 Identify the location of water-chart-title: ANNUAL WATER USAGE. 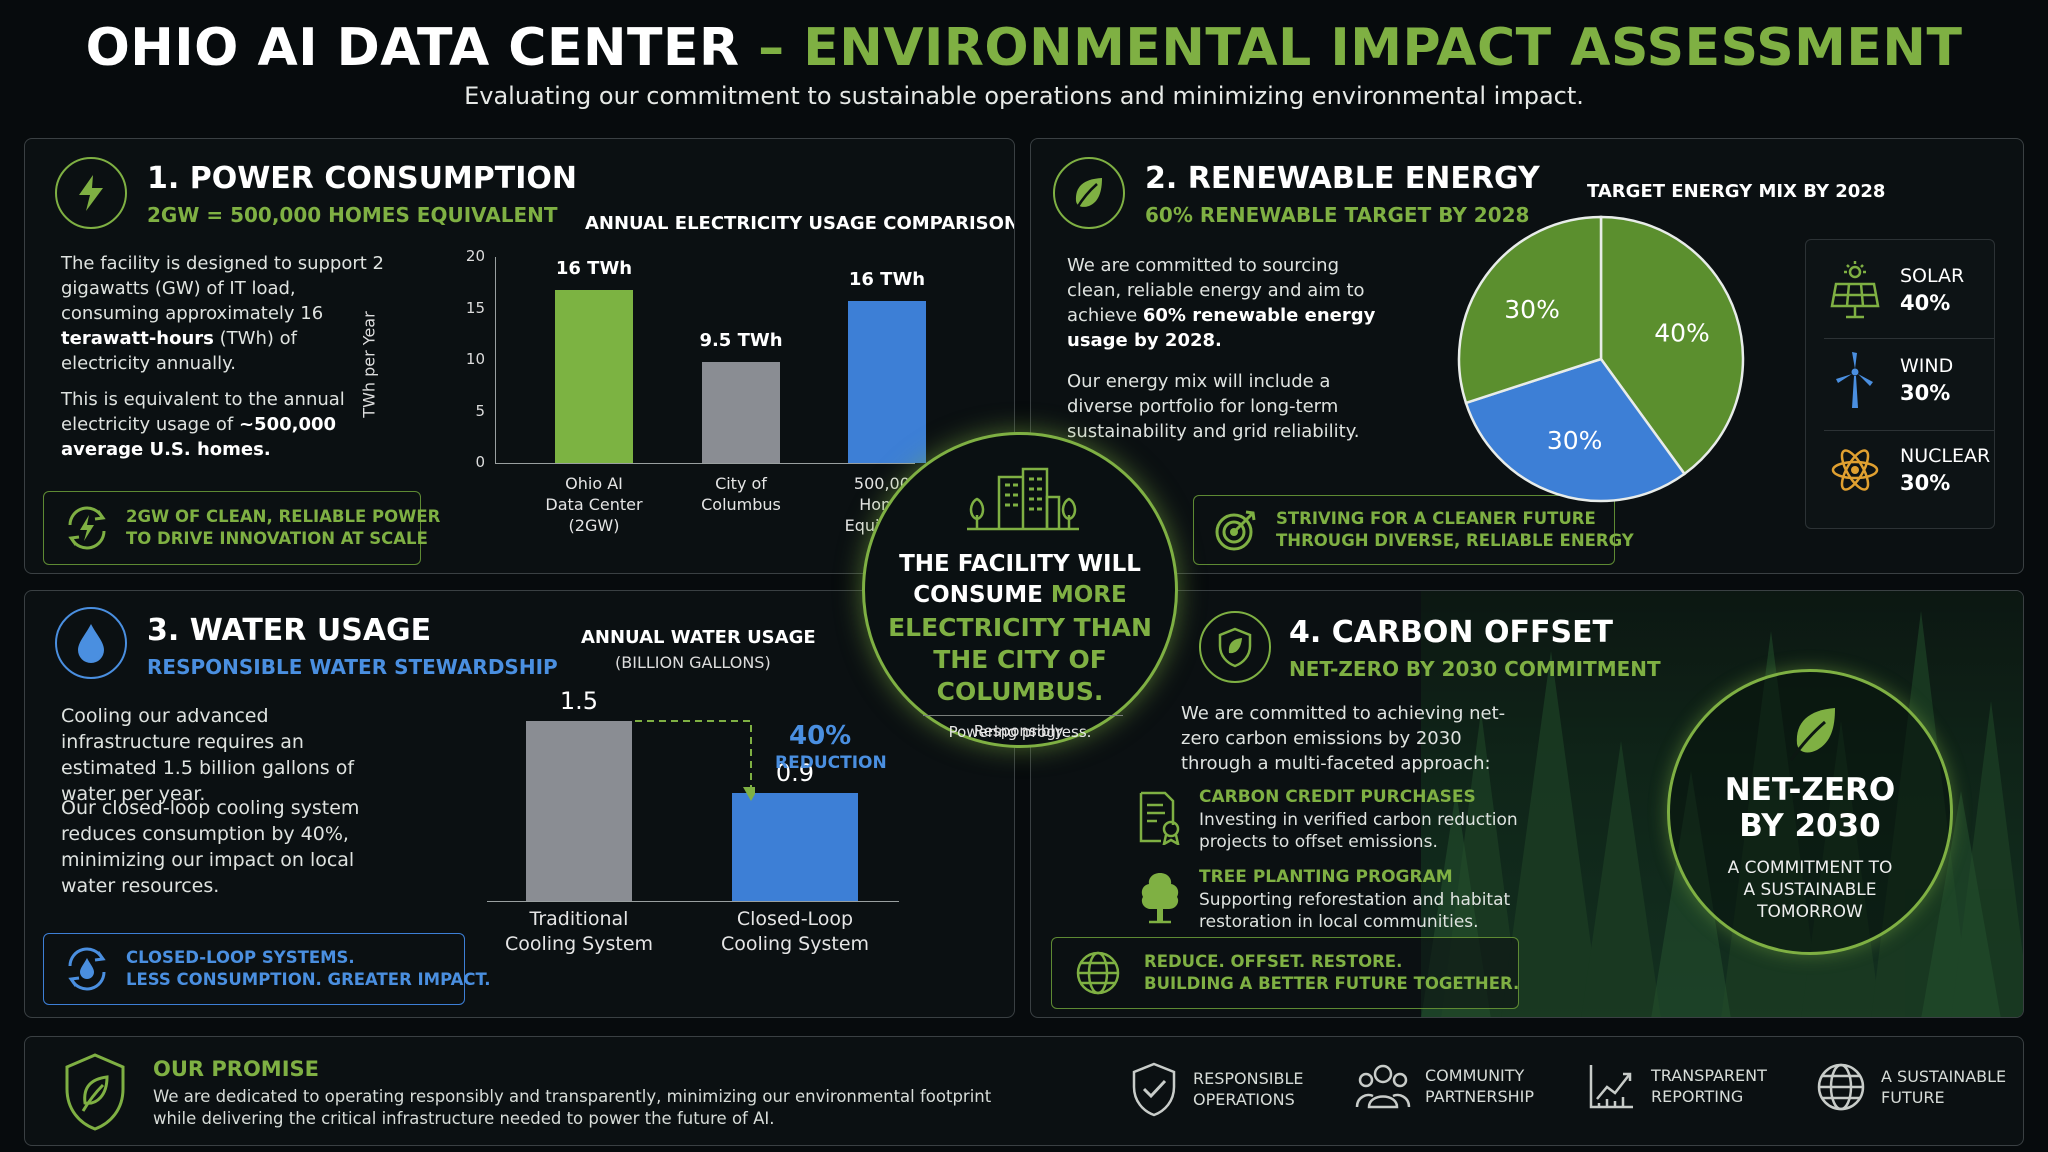
(698, 637).